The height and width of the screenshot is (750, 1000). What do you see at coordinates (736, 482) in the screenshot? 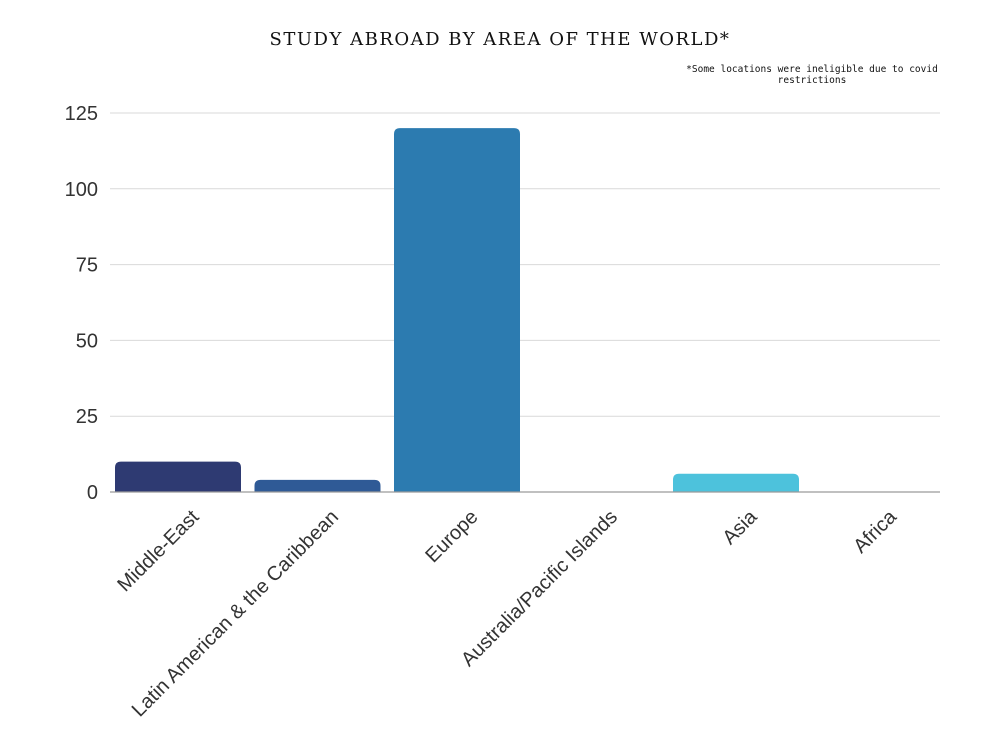
I see `bar-asia` at bounding box center [736, 482].